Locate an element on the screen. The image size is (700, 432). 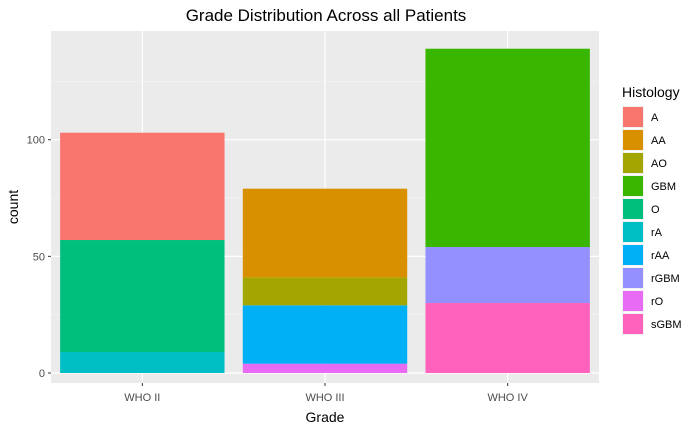
legend-title: Histology is located at coordinates (651, 92).